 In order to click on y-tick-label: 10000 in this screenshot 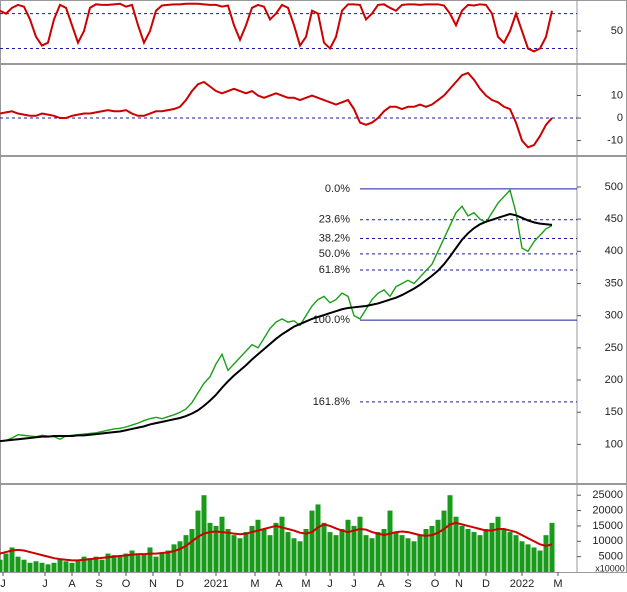, I will do `click(607, 541)`.